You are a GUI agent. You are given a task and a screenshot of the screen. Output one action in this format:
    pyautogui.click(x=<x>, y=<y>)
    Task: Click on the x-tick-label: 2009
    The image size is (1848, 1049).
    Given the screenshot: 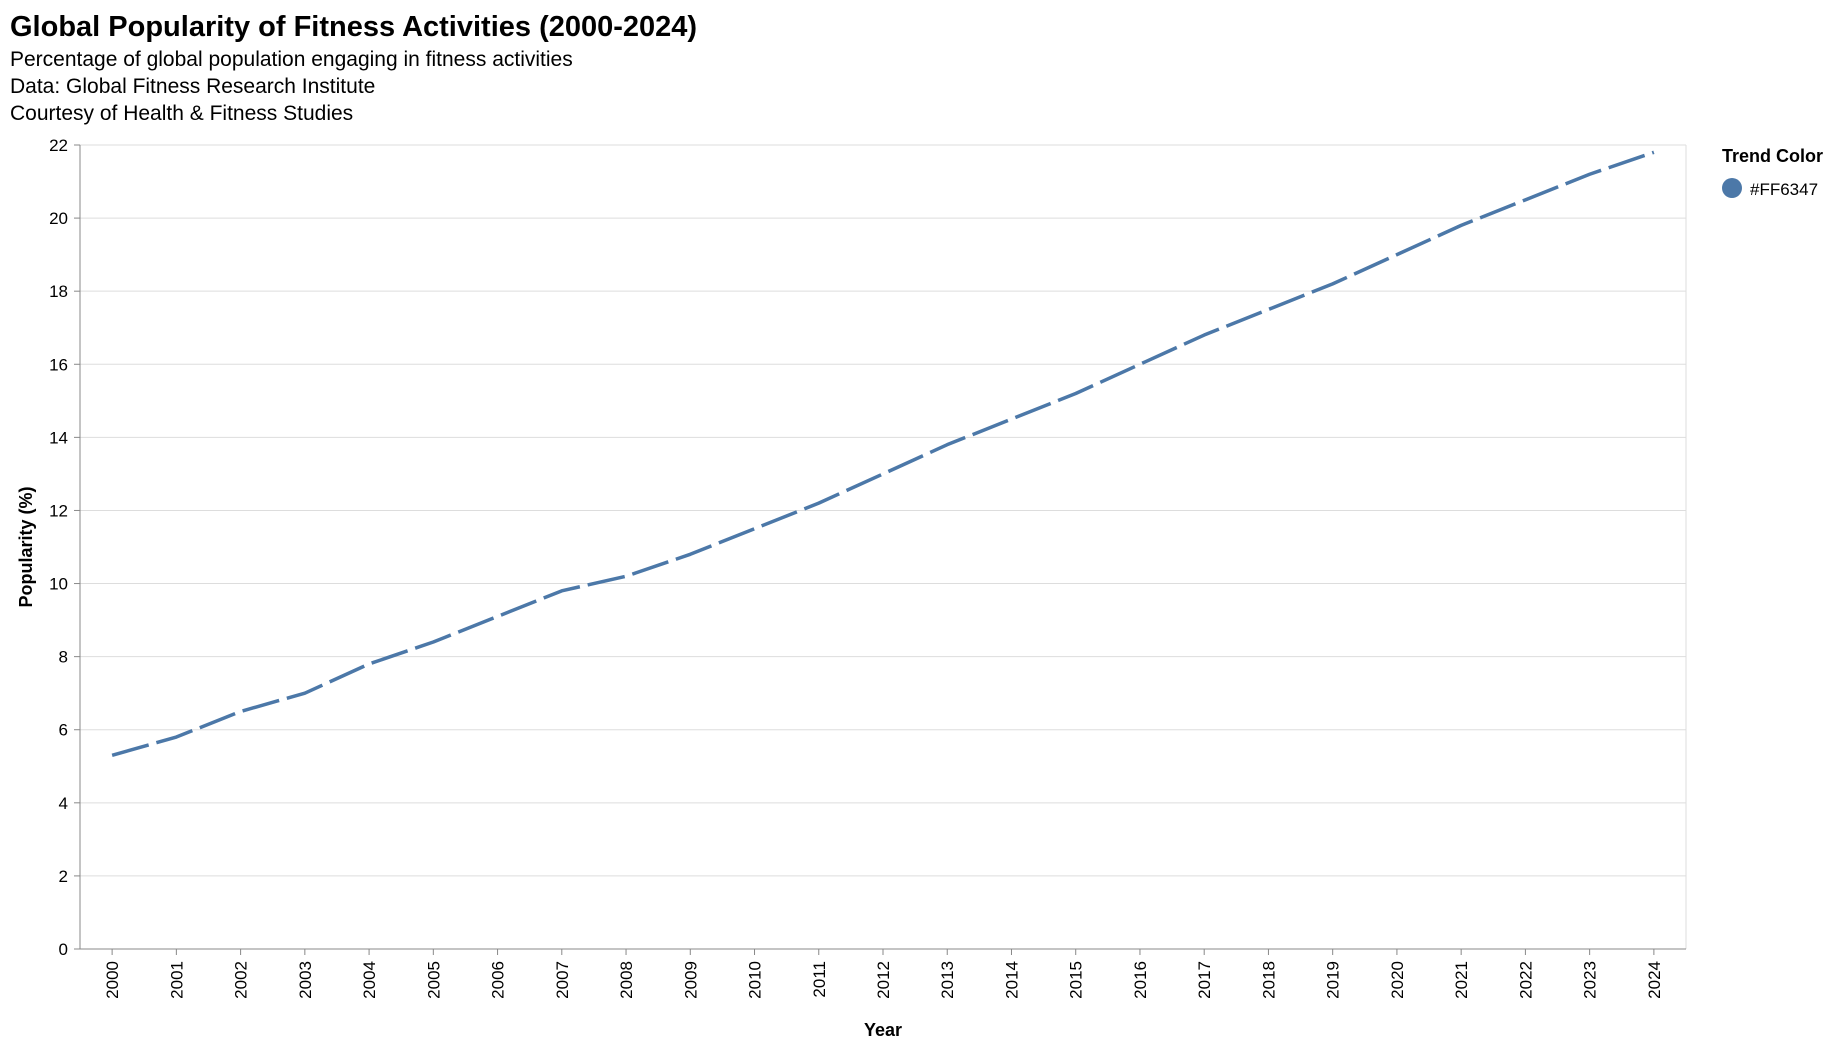 What is the action you would take?
    pyautogui.click(x=690, y=980)
    